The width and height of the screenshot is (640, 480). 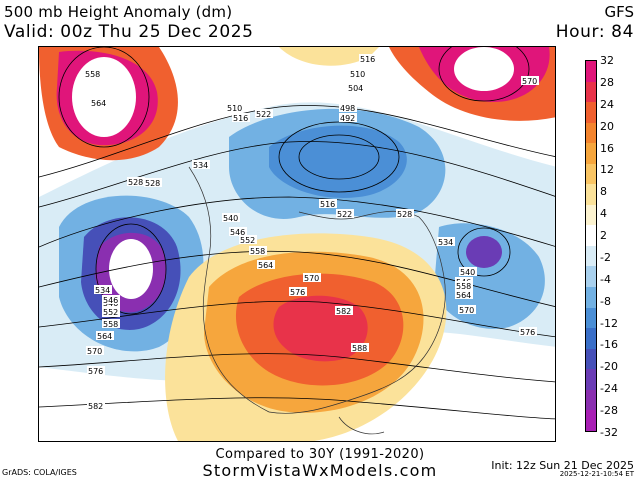 What do you see at coordinates (329, 56) in the screenshot?
I see `anomaly-fill-north-ridge` at bounding box center [329, 56].